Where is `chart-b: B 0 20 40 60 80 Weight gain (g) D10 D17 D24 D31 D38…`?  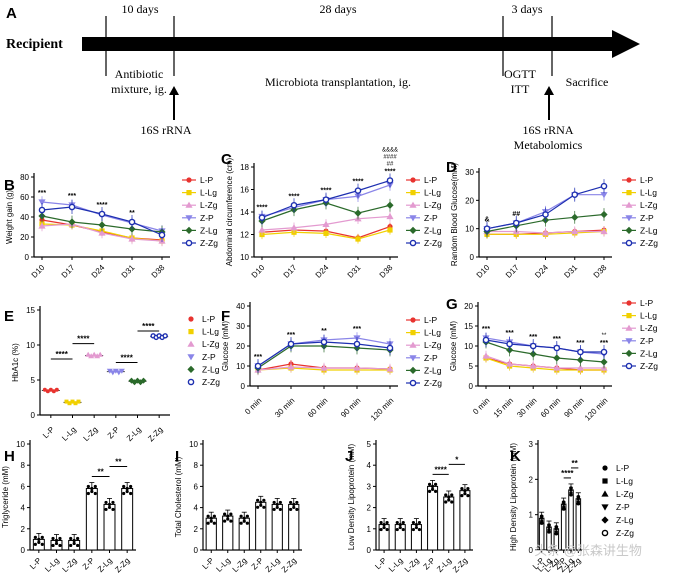
chart-b: B 0 20 40 60 80 Weight gain (g) D10 D17 D24 D31 D38… is located at coordinates (111, 226).